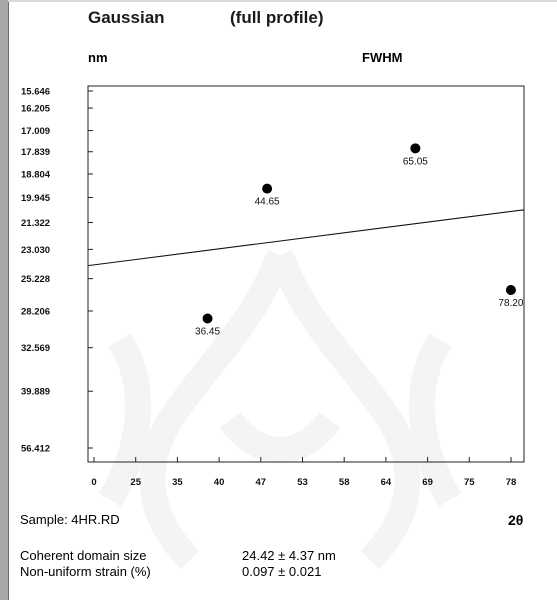 Image resolution: width=557 pixels, height=600 pixels. I want to click on x-axis-title: 2θ, so click(516, 520).